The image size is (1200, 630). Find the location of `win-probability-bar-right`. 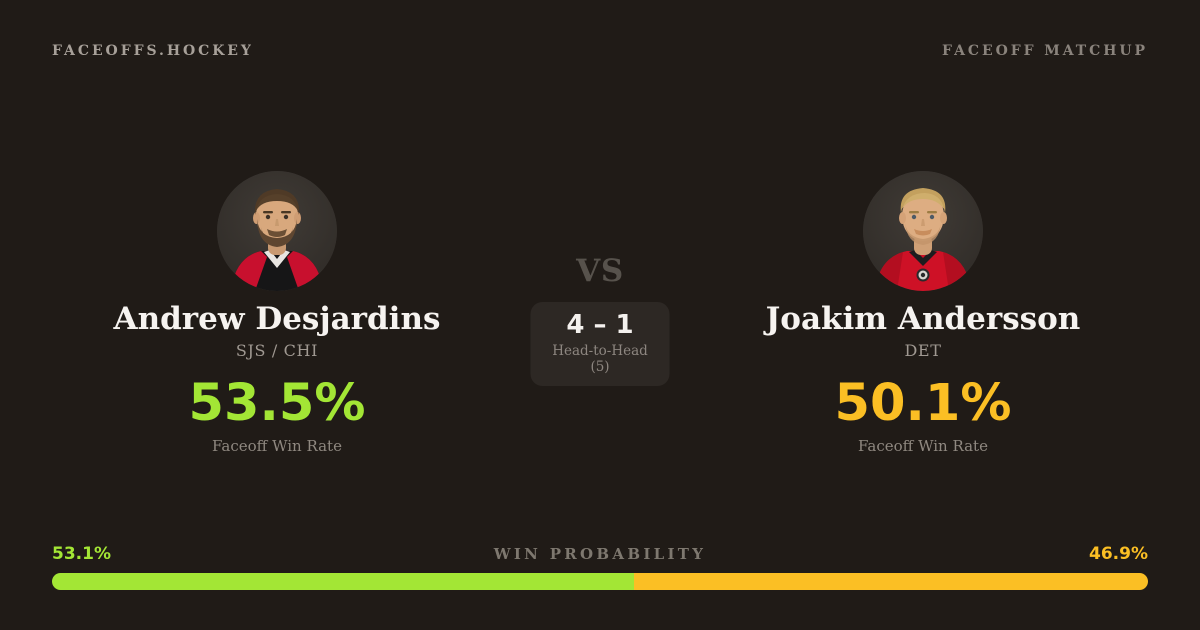

win-probability-bar-right is located at coordinates (890, 581).